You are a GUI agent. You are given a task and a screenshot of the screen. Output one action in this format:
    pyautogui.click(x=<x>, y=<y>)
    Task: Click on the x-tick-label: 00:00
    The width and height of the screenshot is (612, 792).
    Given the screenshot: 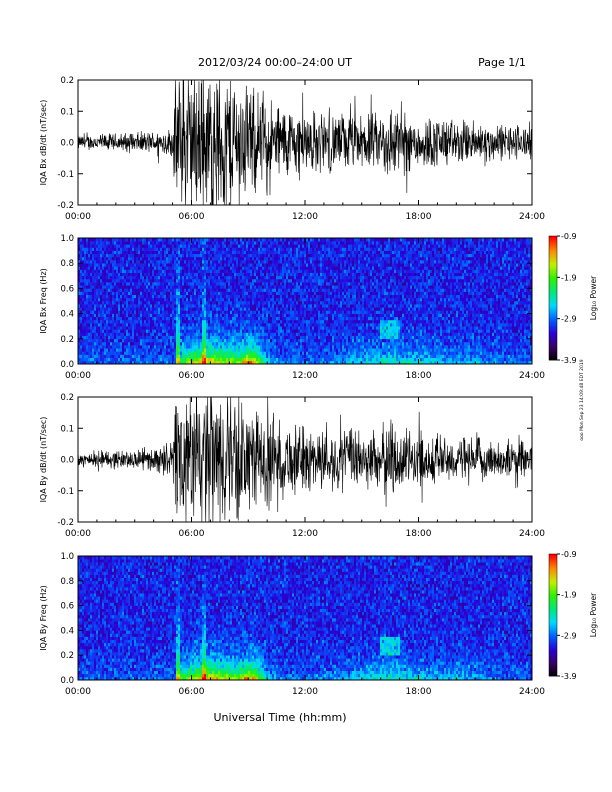 What is the action you would take?
    pyautogui.click(x=78, y=217)
    